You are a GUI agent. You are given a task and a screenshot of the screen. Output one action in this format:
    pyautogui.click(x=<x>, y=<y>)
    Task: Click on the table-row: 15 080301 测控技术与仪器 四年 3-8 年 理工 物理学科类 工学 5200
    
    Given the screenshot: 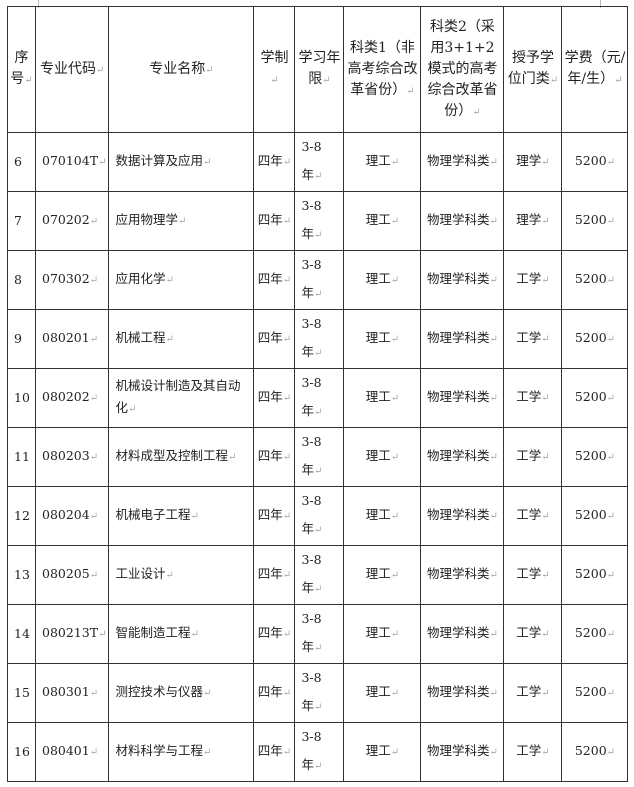 What is the action you would take?
    pyautogui.click(x=318, y=693)
    